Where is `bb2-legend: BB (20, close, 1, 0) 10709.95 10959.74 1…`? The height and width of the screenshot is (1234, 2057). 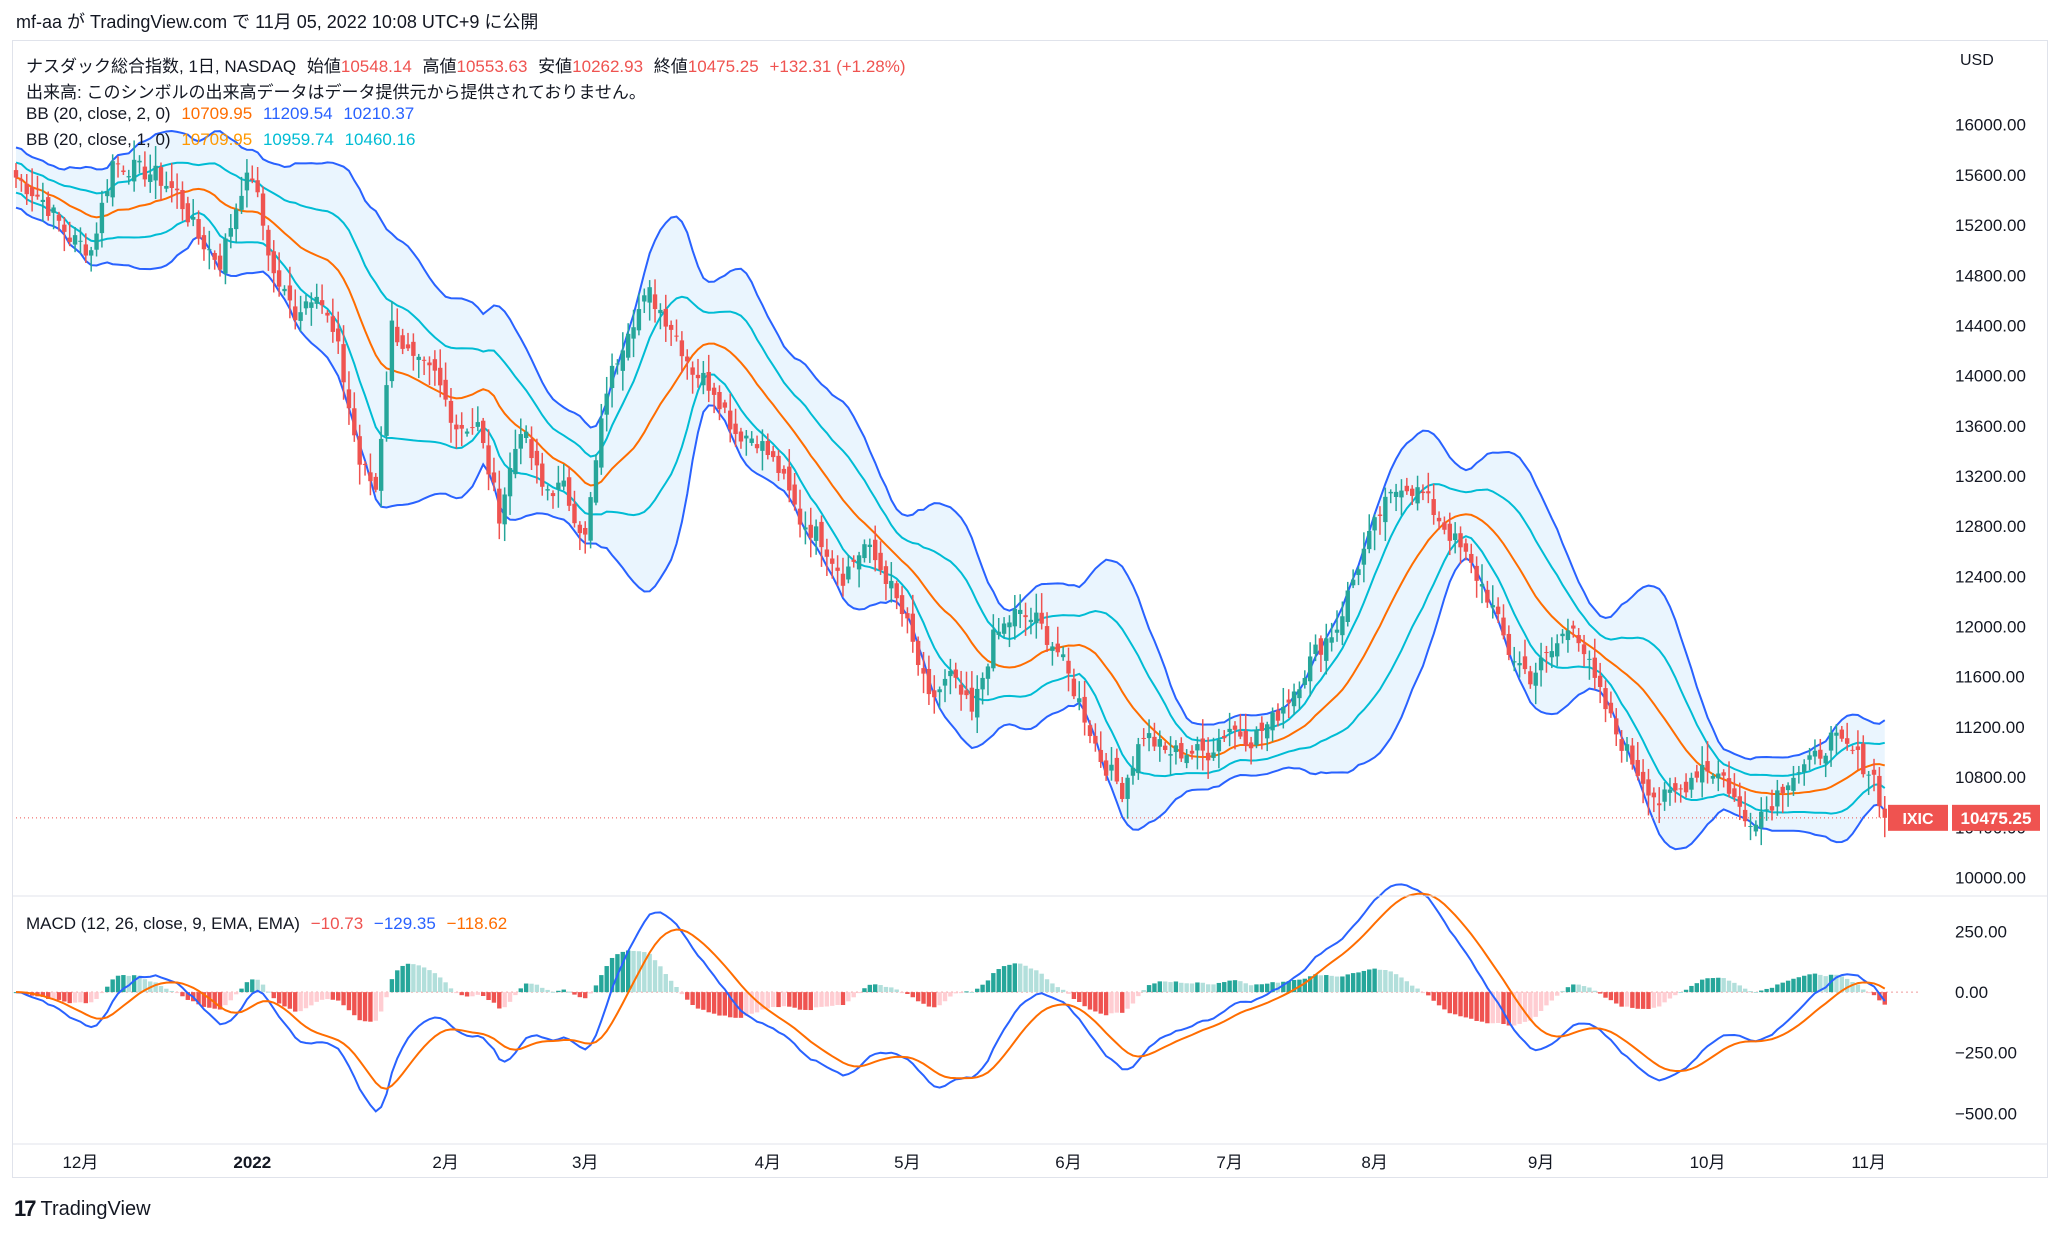
bb2-legend: BB (20, close, 1, 0) 10709.95 10959.74 1… is located at coordinates (224, 140).